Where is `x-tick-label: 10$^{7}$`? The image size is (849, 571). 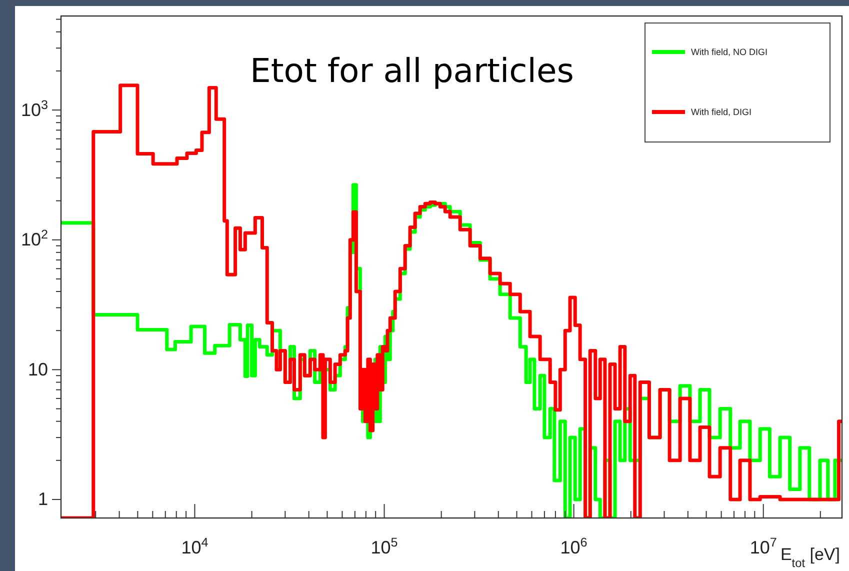
x-tick-label: 10$^{7}$ is located at coordinates (763, 546).